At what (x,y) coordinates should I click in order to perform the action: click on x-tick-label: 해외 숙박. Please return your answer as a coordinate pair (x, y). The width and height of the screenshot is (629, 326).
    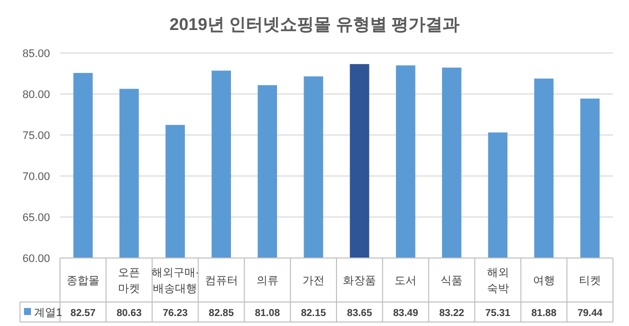
    Looking at the image, I should click on (497, 281).